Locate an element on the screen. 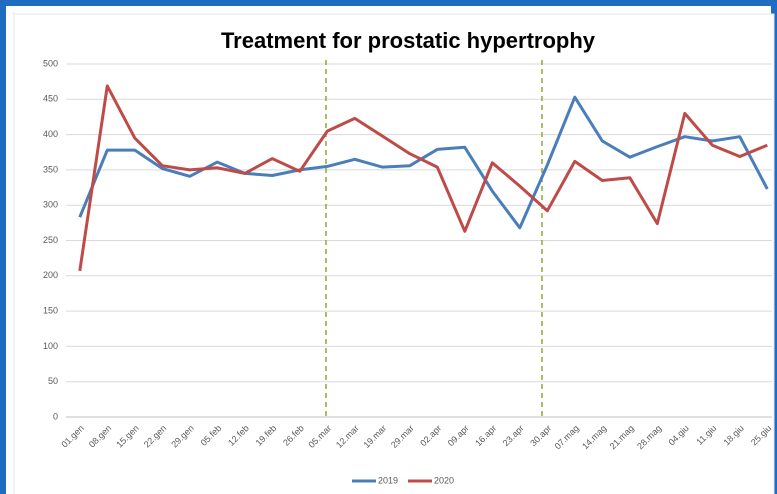  y-tick-label: 450 is located at coordinates (50, 99).